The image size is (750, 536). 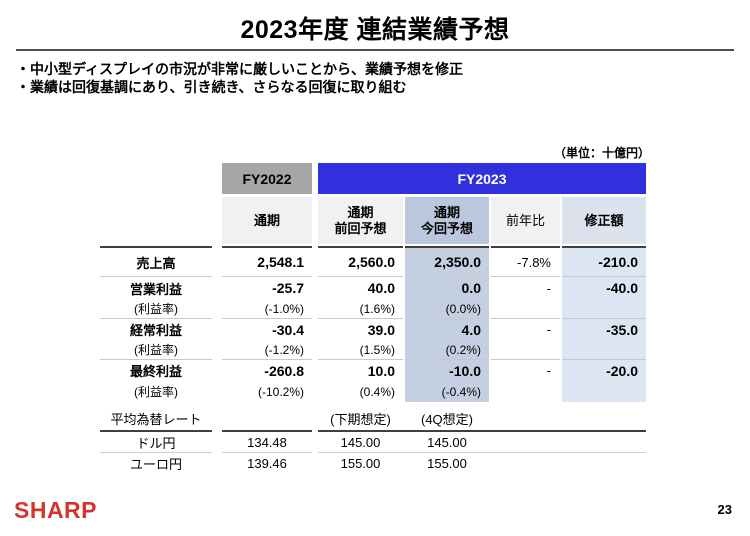 What do you see at coordinates (525, 220) in the screenshot?
I see `col-header-yoy: 前年比` at bounding box center [525, 220].